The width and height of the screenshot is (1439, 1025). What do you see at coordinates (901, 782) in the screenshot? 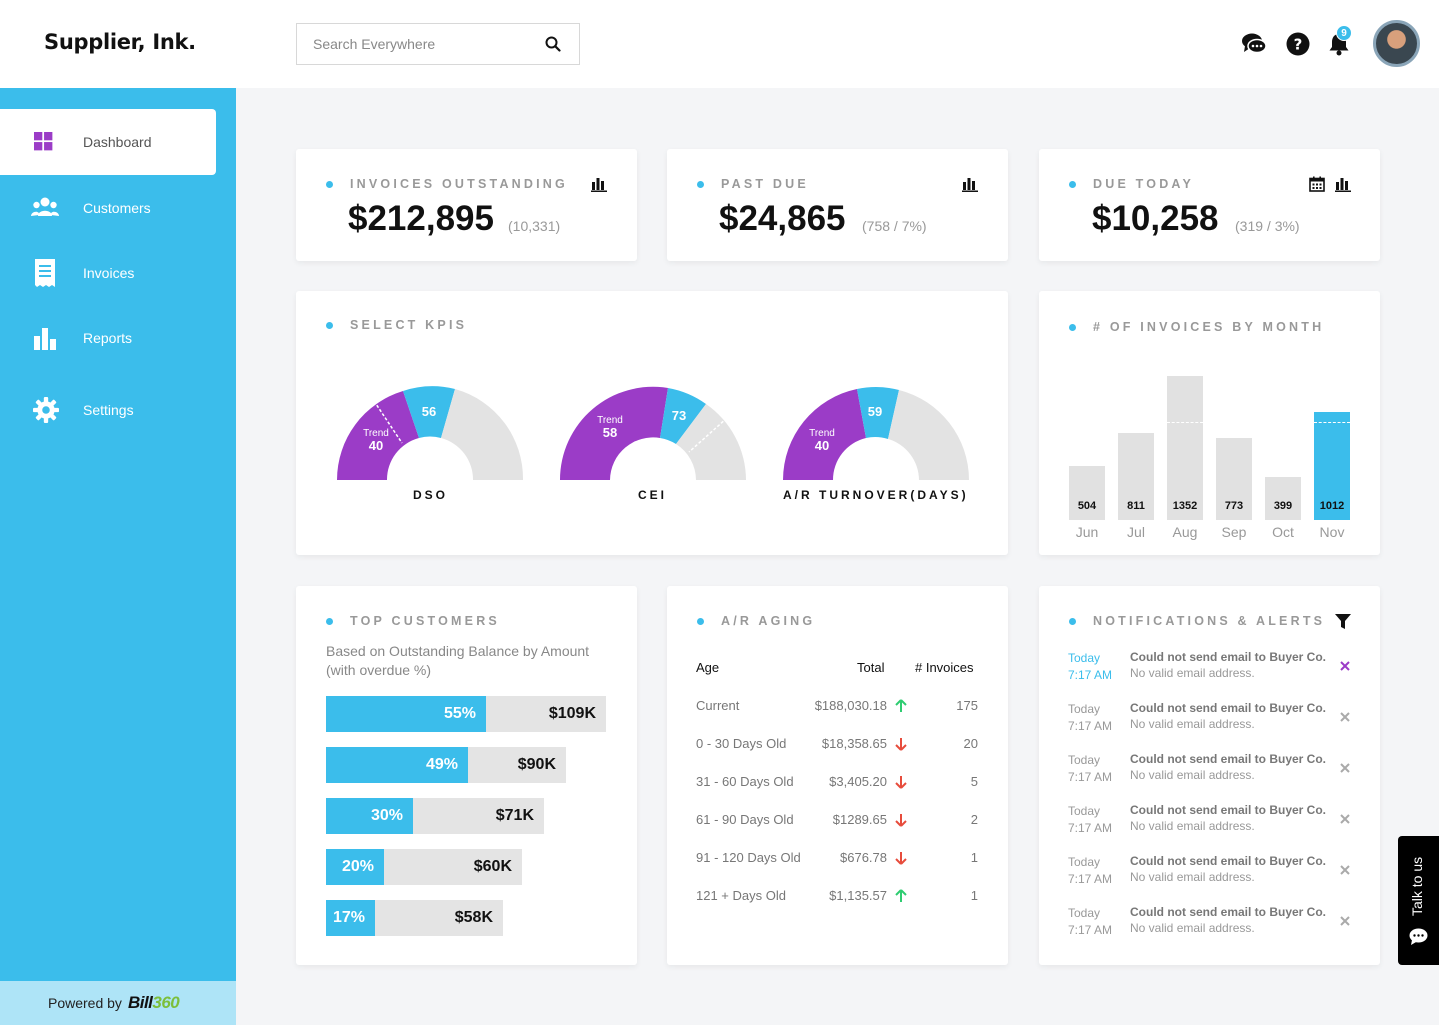
I see `arrow-down-icon` at bounding box center [901, 782].